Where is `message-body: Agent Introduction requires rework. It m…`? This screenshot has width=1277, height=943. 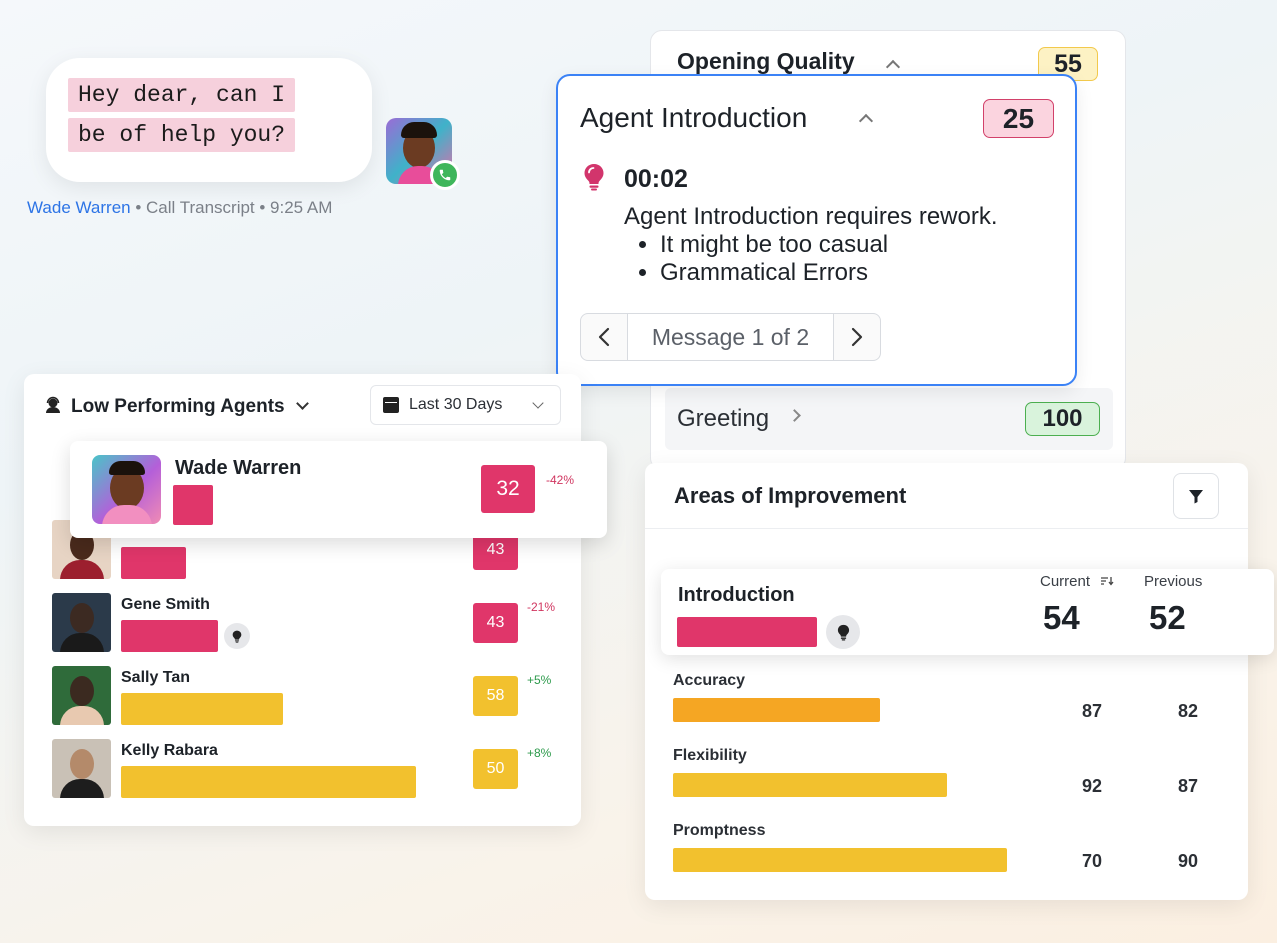
message-body: Agent Introduction requires rework. It m… is located at coordinates (811, 245).